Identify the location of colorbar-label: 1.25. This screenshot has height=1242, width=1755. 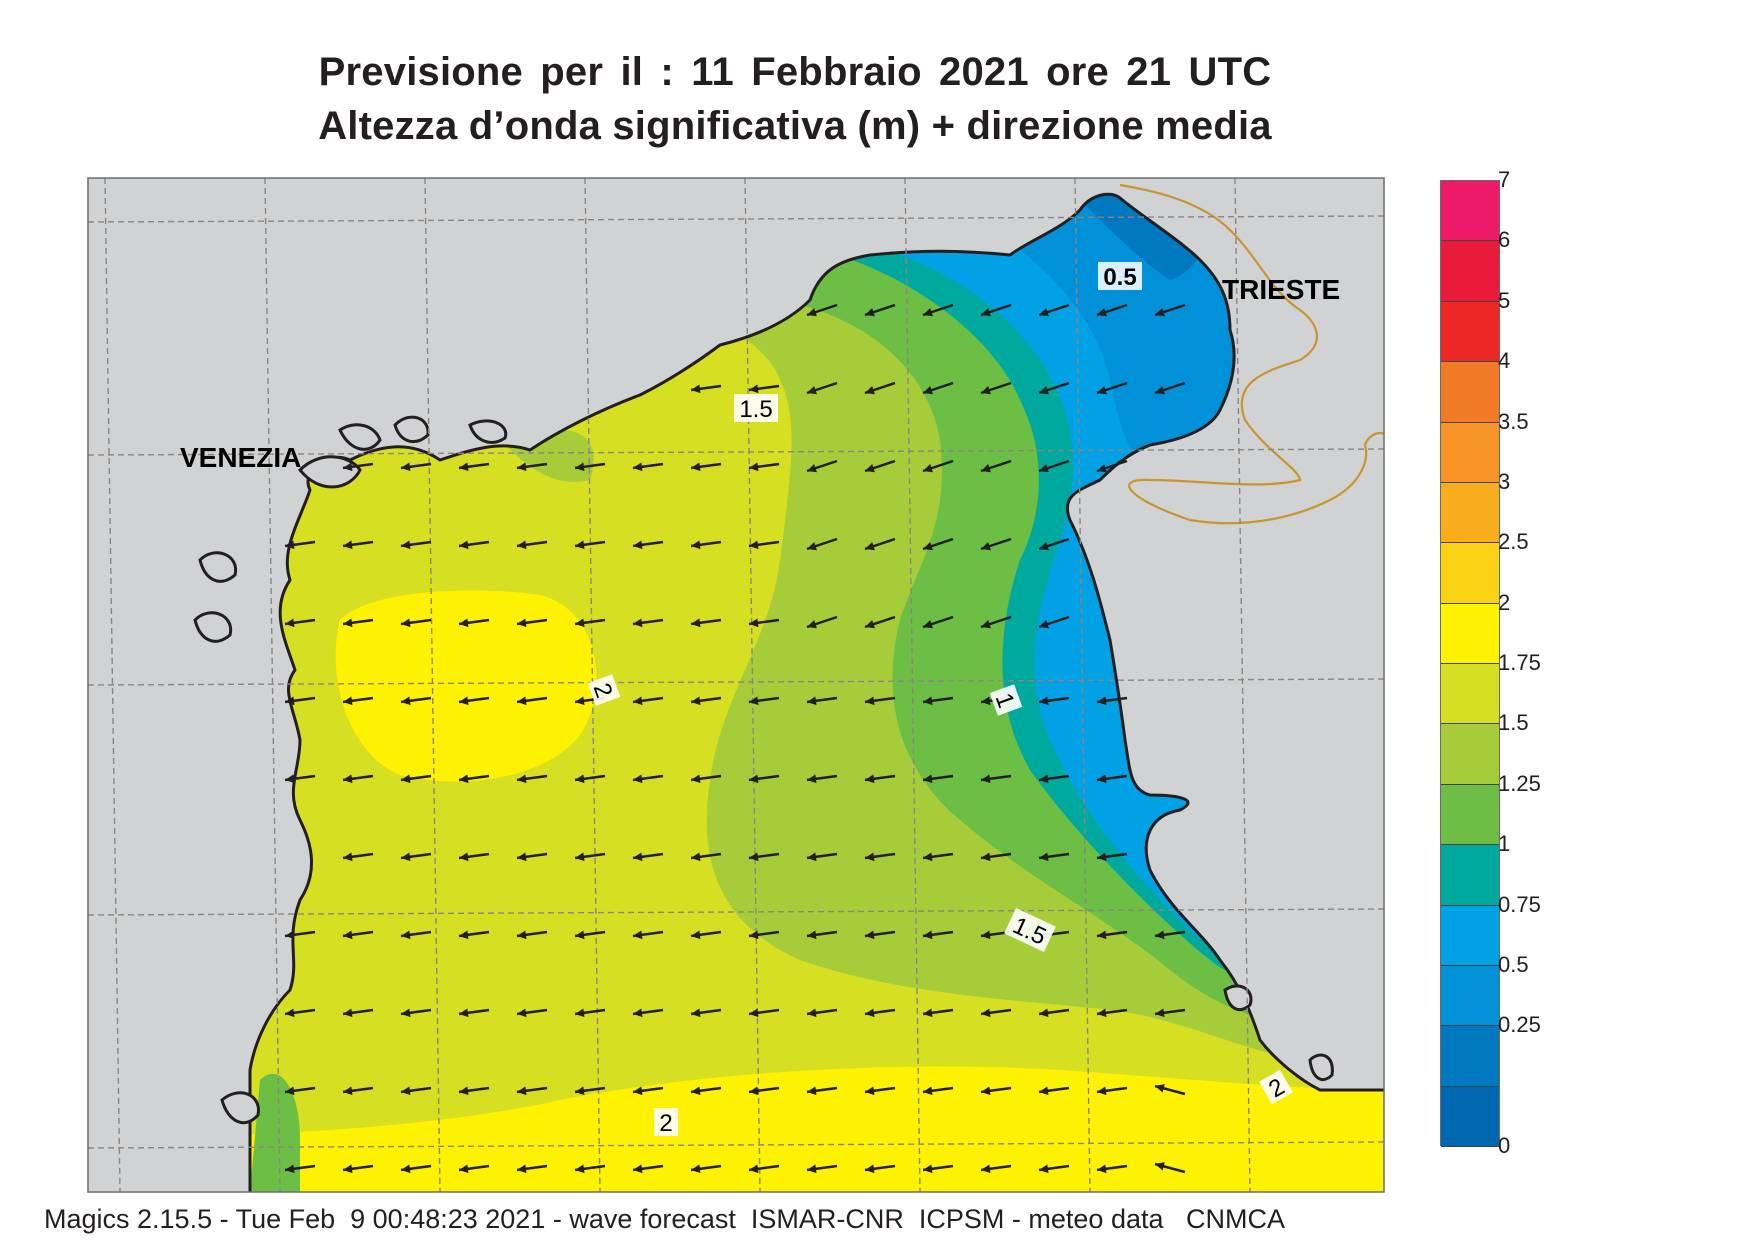
(1519, 783).